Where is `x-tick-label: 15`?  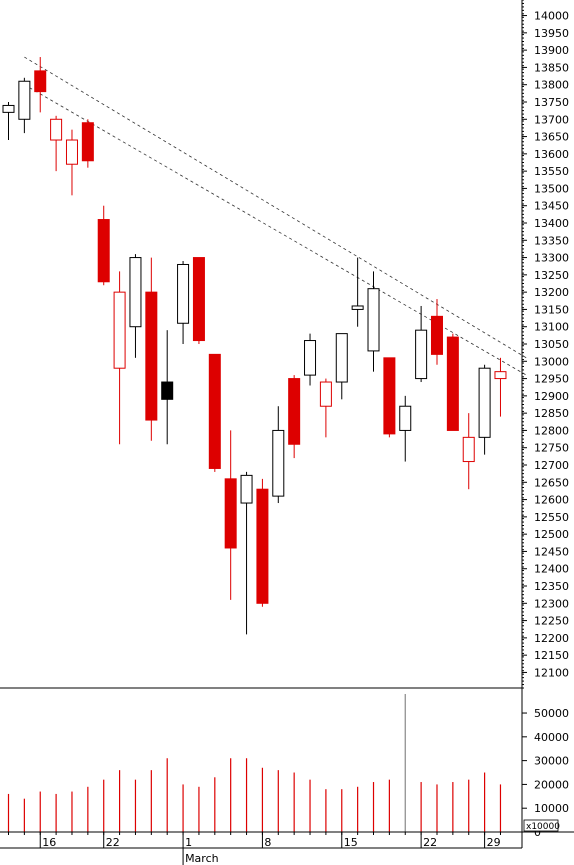
x-tick-label: 15 is located at coordinates (351, 842).